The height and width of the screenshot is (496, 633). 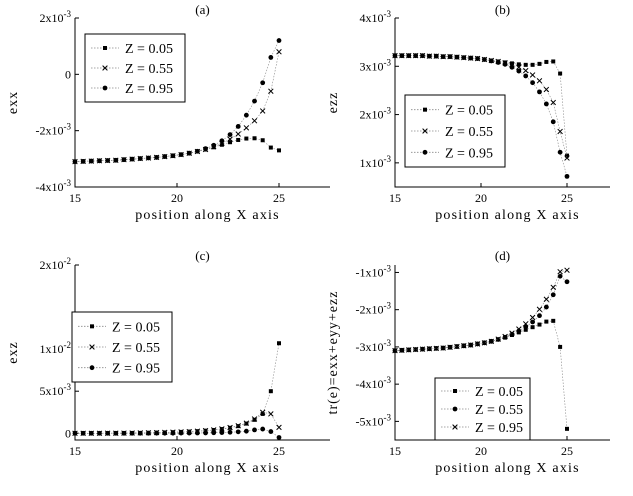 What do you see at coordinates (177, 198) in the screenshot?
I see `chart-0-x-tick-label-1: 20` at bounding box center [177, 198].